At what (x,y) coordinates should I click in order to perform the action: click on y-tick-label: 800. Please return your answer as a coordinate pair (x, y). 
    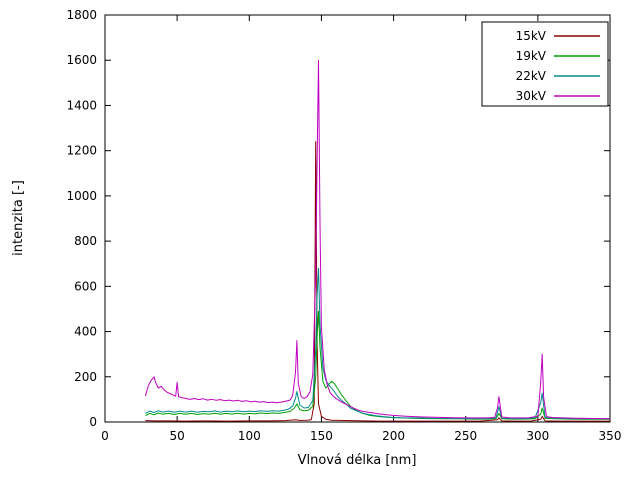
    Looking at the image, I should click on (85, 241).